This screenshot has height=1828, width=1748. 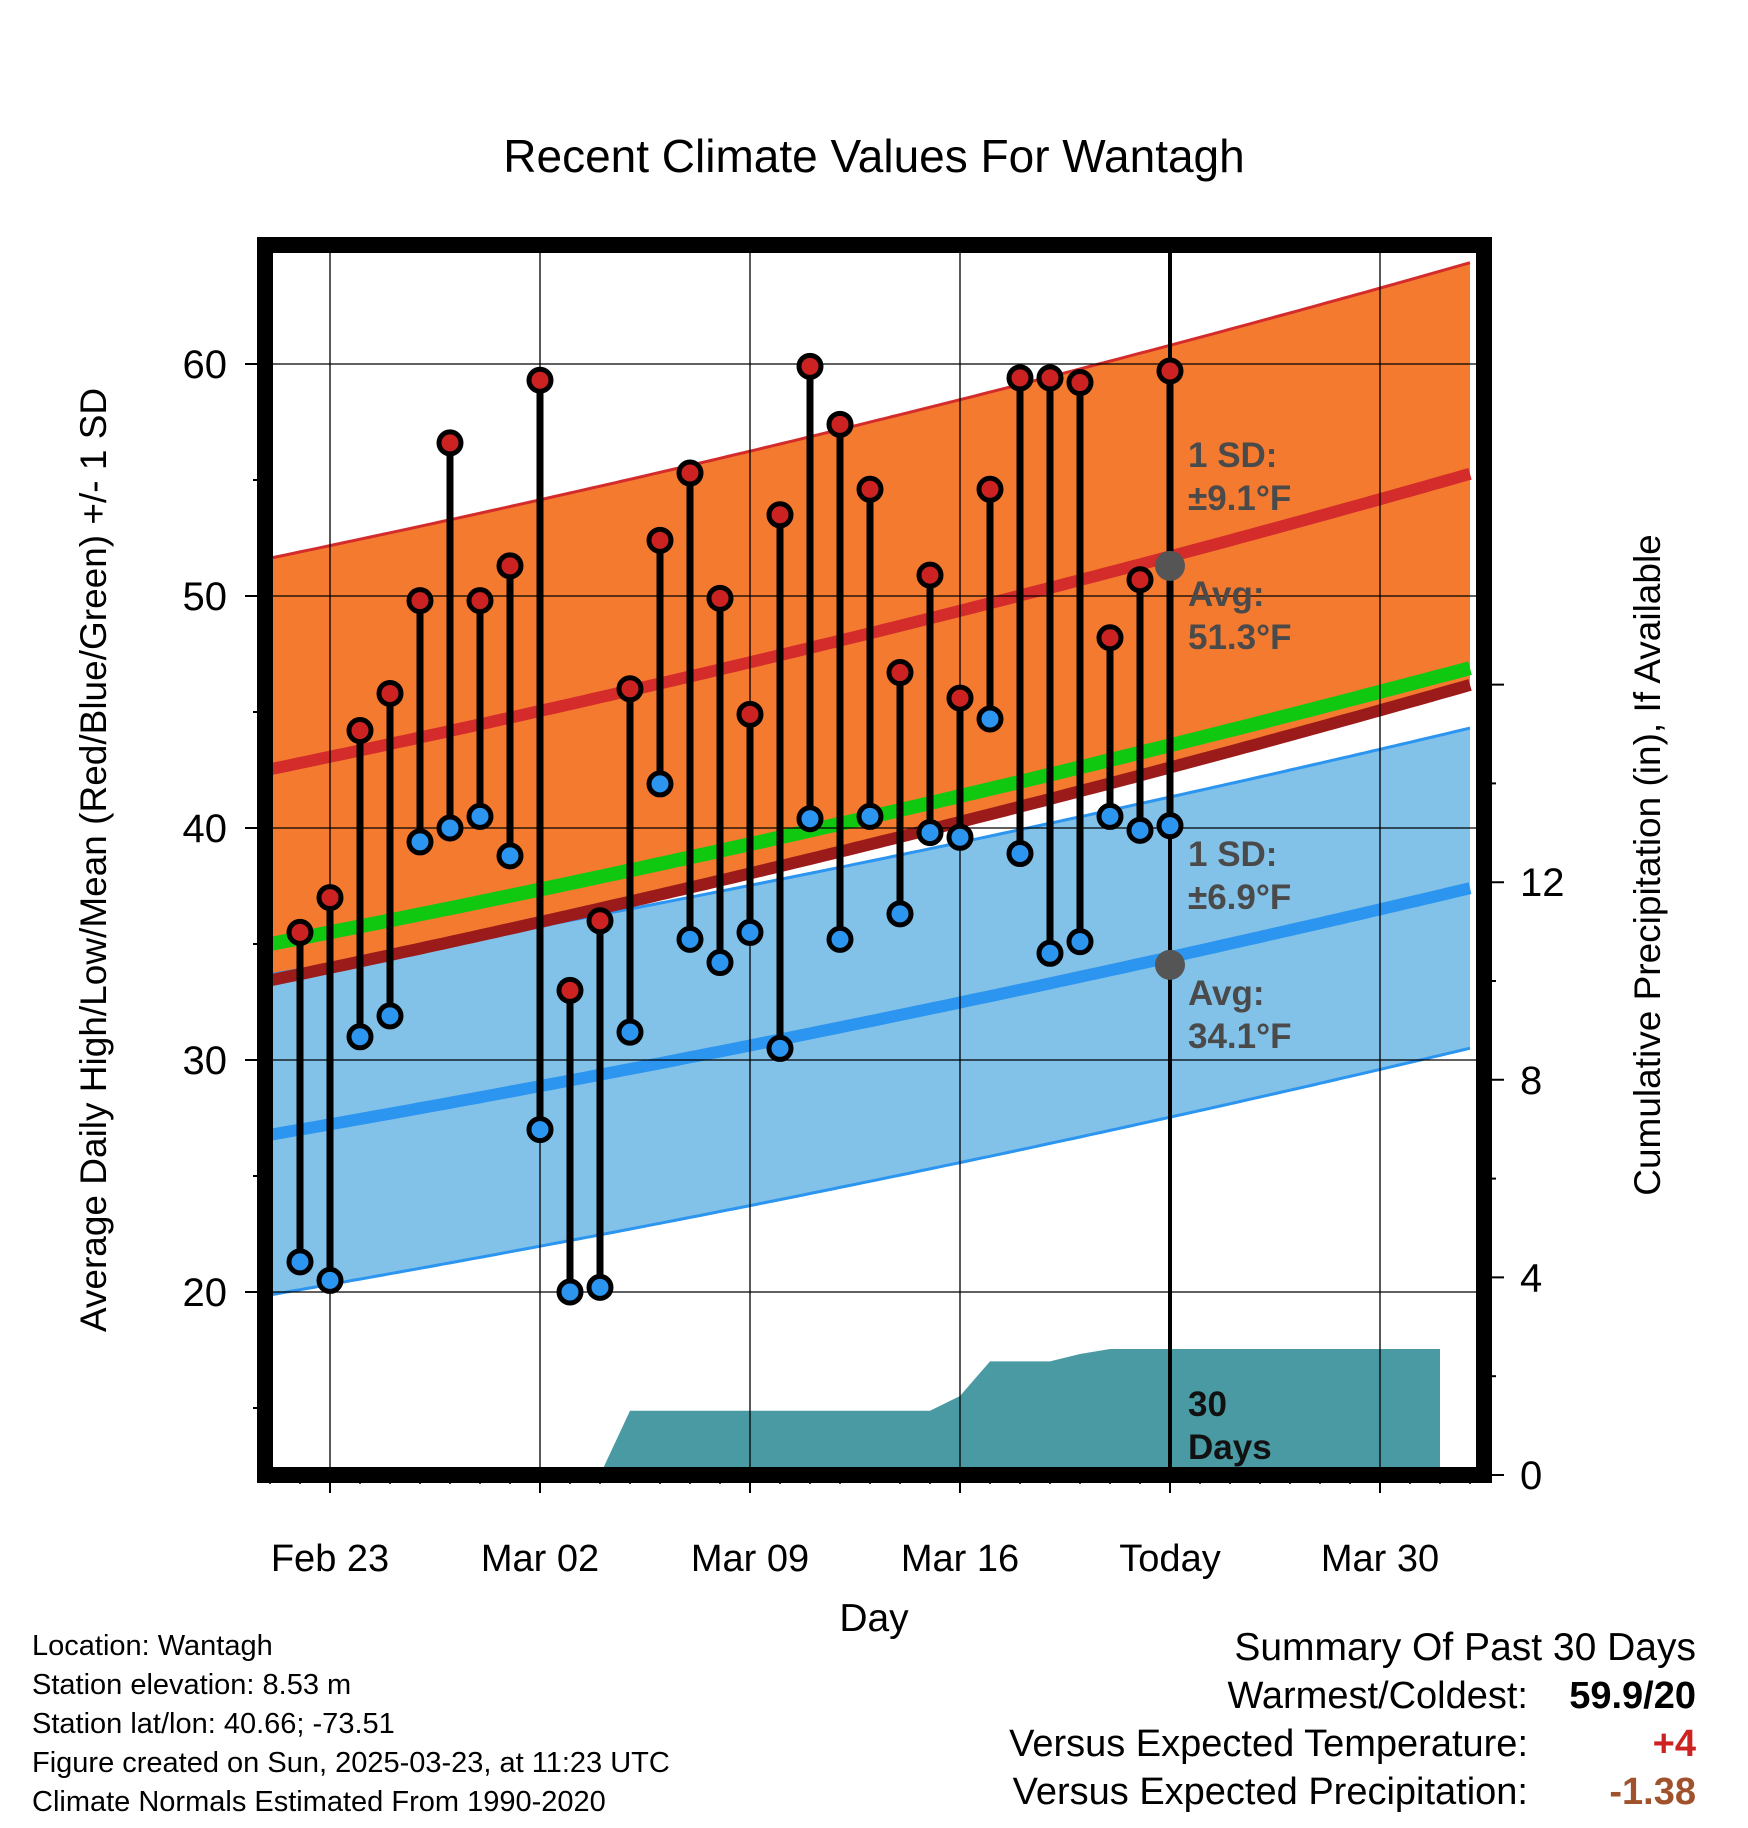 I want to click on high-avg-label: Avg:, so click(x=1226, y=594).